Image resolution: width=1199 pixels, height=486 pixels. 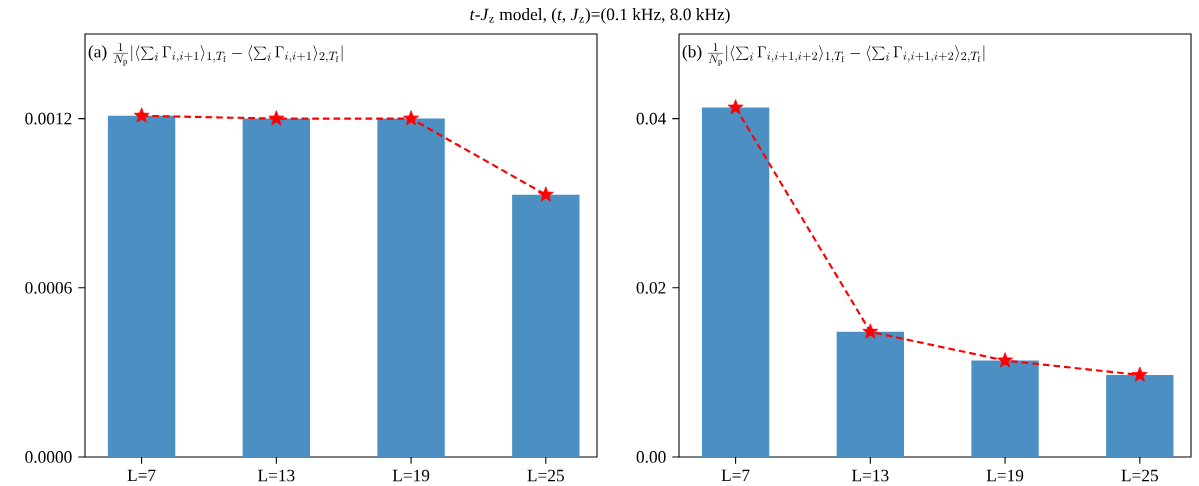 I want to click on chart-title: t-J$_{z}$ model, (t, J$_{z}$)=(0.1 kHz, 8.0 kHz), so click(x=600, y=16).